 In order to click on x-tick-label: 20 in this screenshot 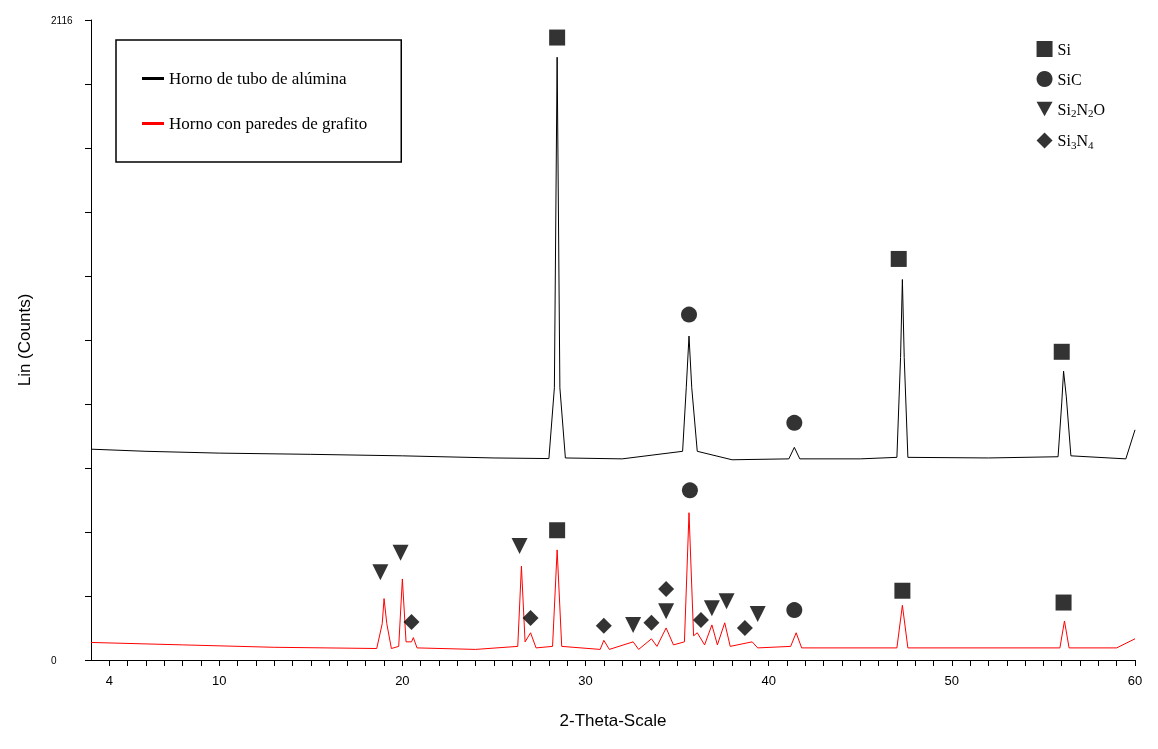, I will do `click(402, 680)`.